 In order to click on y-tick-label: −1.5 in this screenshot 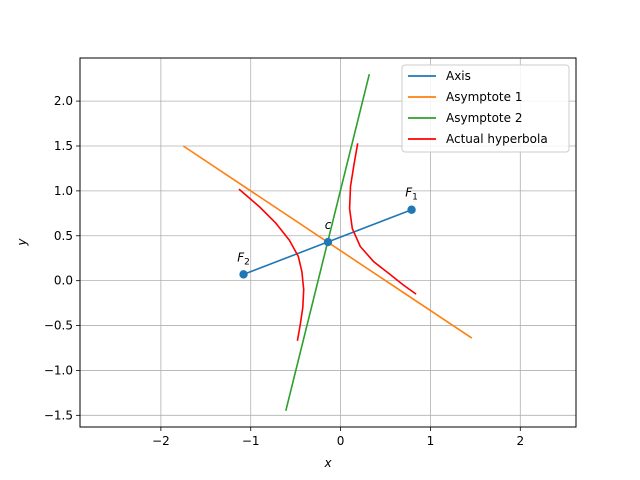, I will do `click(58, 415)`.